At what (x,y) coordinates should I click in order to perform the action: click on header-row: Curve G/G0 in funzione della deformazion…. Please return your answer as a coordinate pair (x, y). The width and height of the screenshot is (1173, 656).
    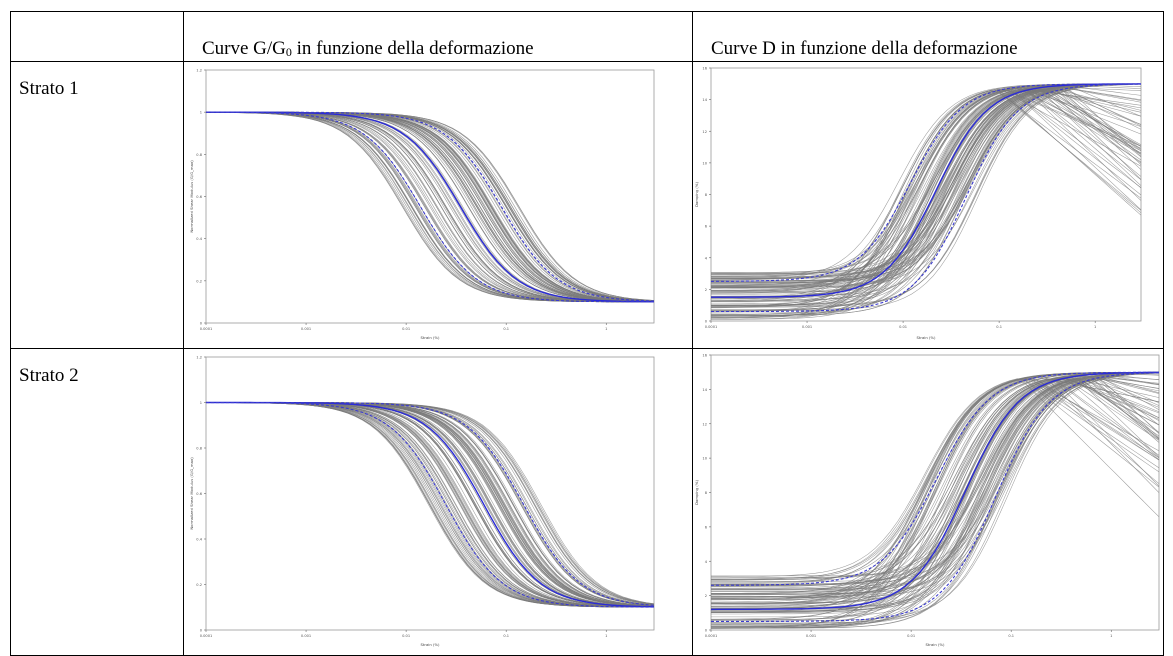
    Looking at the image, I should click on (587, 36).